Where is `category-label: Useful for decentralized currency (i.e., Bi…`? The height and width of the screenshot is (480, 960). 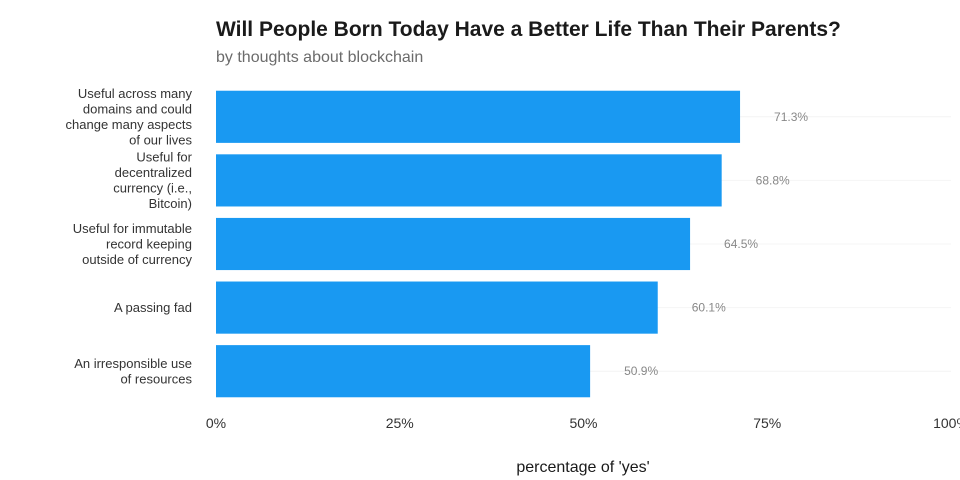 category-label: Useful for decentralized currency (i.e., Bi… is located at coordinates (152, 181).